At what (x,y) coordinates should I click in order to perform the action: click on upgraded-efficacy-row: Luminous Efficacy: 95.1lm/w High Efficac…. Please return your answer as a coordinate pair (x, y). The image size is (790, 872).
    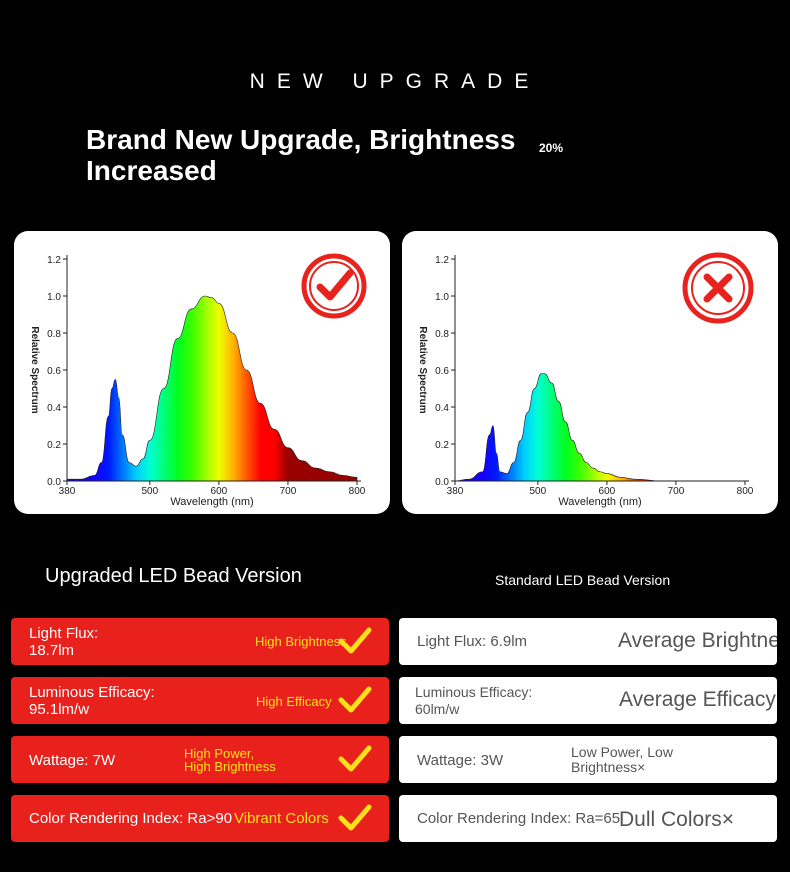
    Looking at the image, I should click on (200, 700).